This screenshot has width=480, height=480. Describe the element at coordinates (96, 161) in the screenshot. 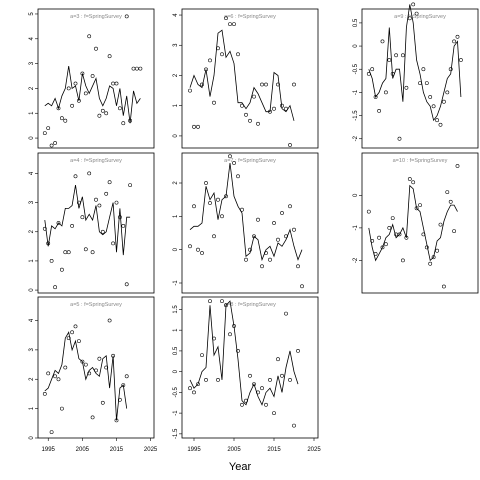

I see `strip-label: a=4 : f=SpringSurvey` at that location.